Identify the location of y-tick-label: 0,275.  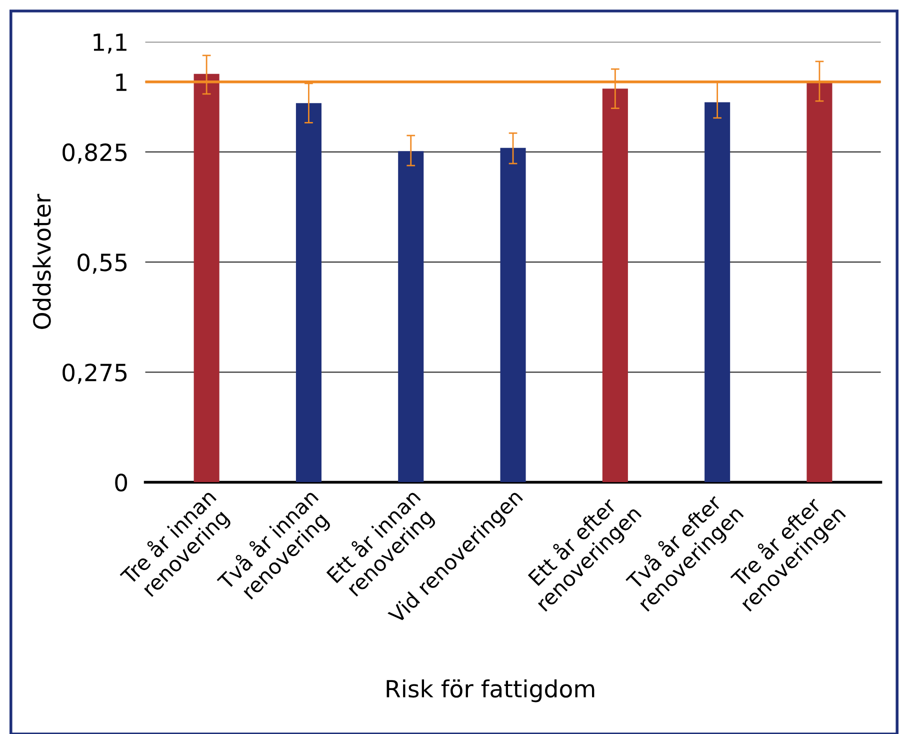
(94, 374).